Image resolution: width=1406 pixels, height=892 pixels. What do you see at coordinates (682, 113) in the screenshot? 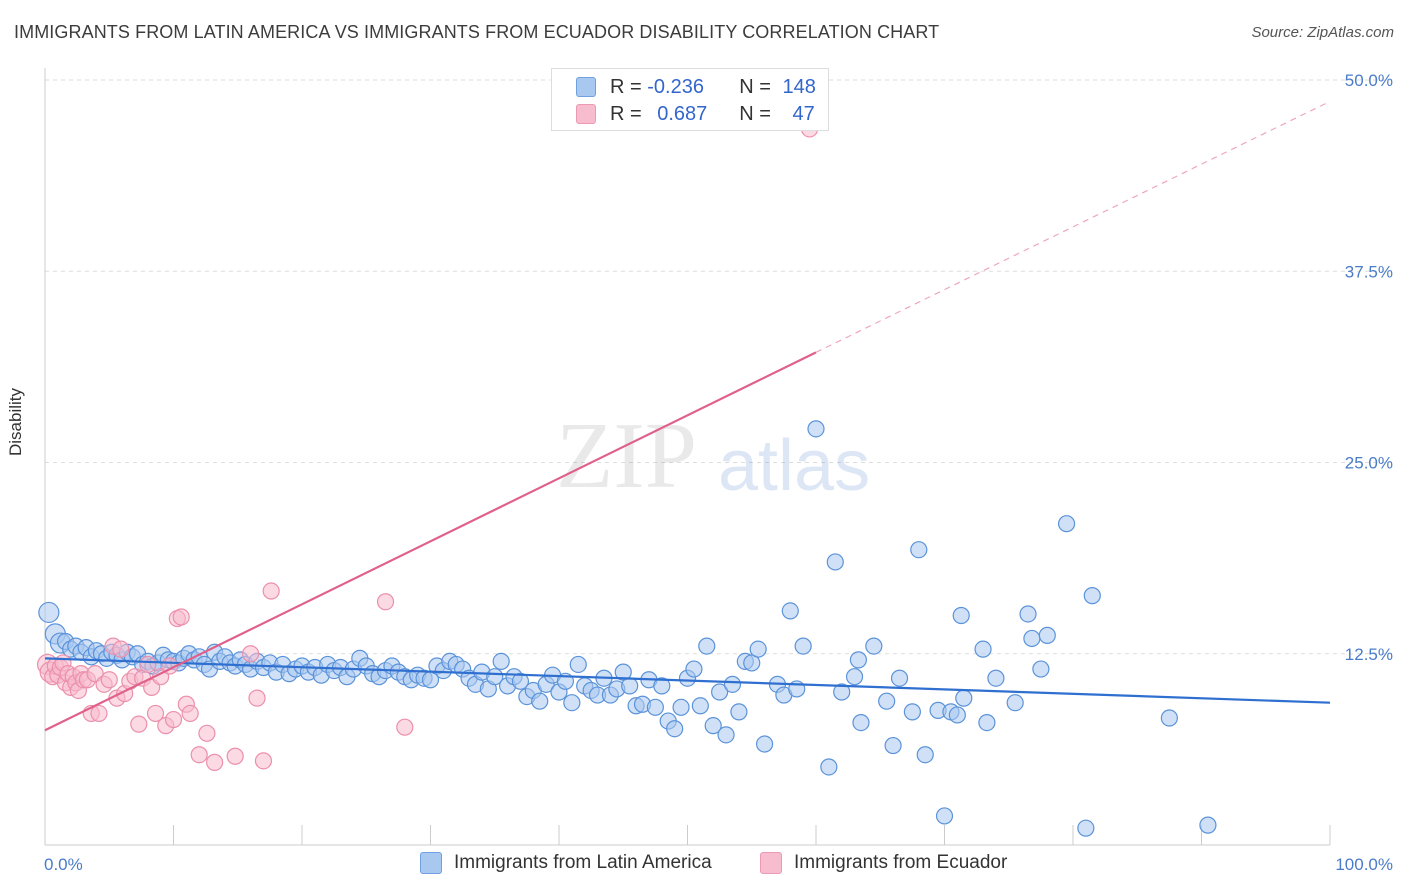
I see `legend-r-value: 0.687` at bounding box center [682, 113].